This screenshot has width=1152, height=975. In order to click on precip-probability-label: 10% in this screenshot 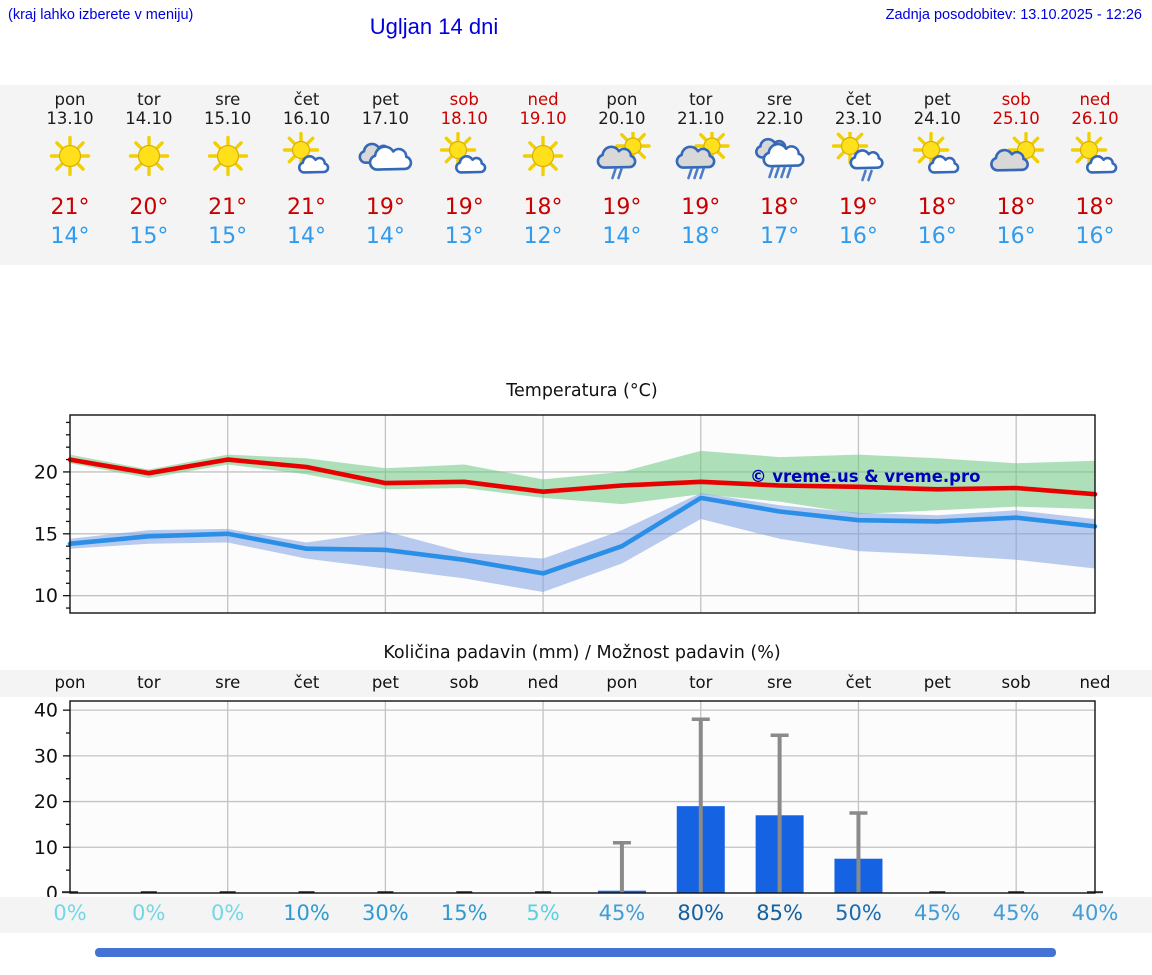, I will do `click(306, 913)`.